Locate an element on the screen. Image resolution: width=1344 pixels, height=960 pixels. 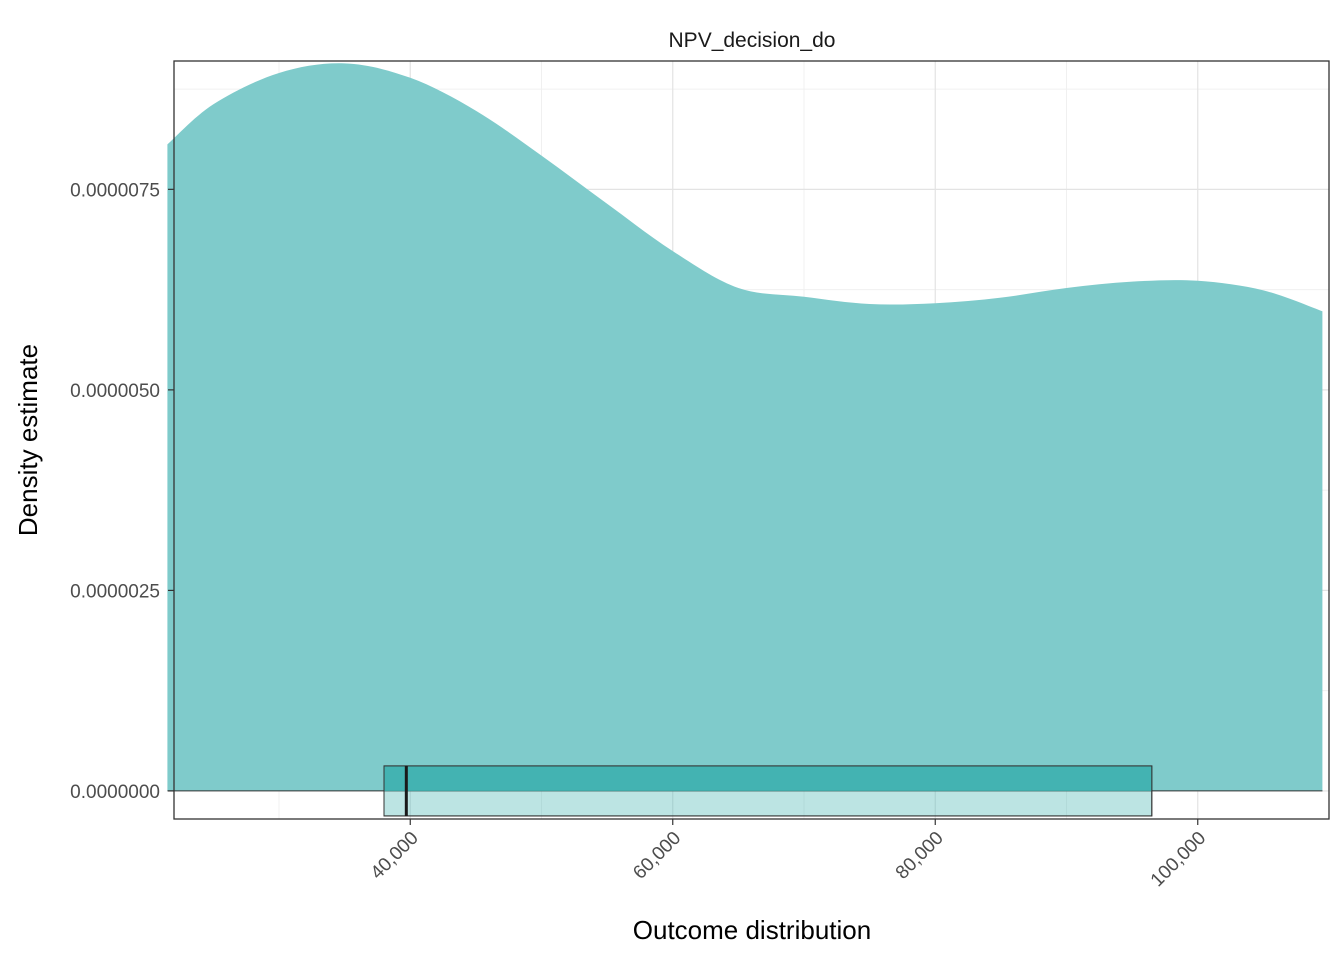
x-axis-title: Outcome distribution is located at coordinates (752, 930).